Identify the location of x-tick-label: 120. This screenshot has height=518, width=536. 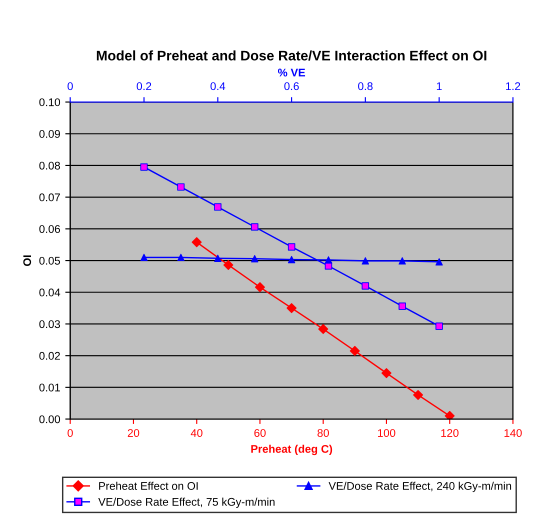
(450, 433).